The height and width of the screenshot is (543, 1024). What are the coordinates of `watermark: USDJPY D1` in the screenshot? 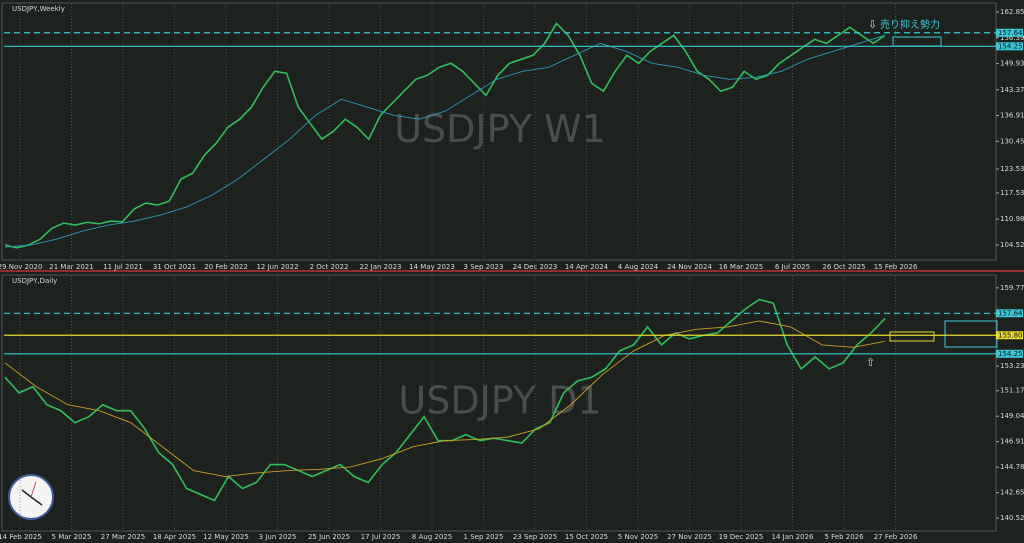 It's located at (499, 401).